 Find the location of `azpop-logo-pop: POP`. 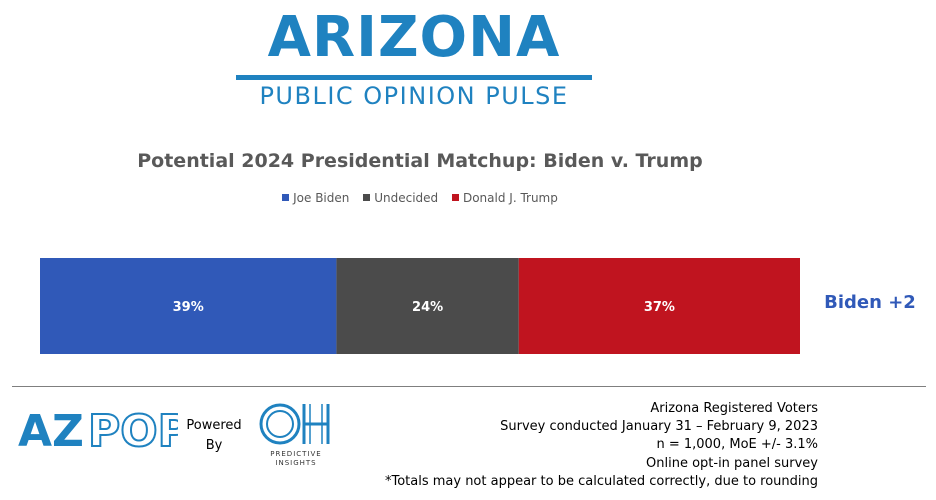

azpop-logo-pop: POP is located at coordinates (133, 429).